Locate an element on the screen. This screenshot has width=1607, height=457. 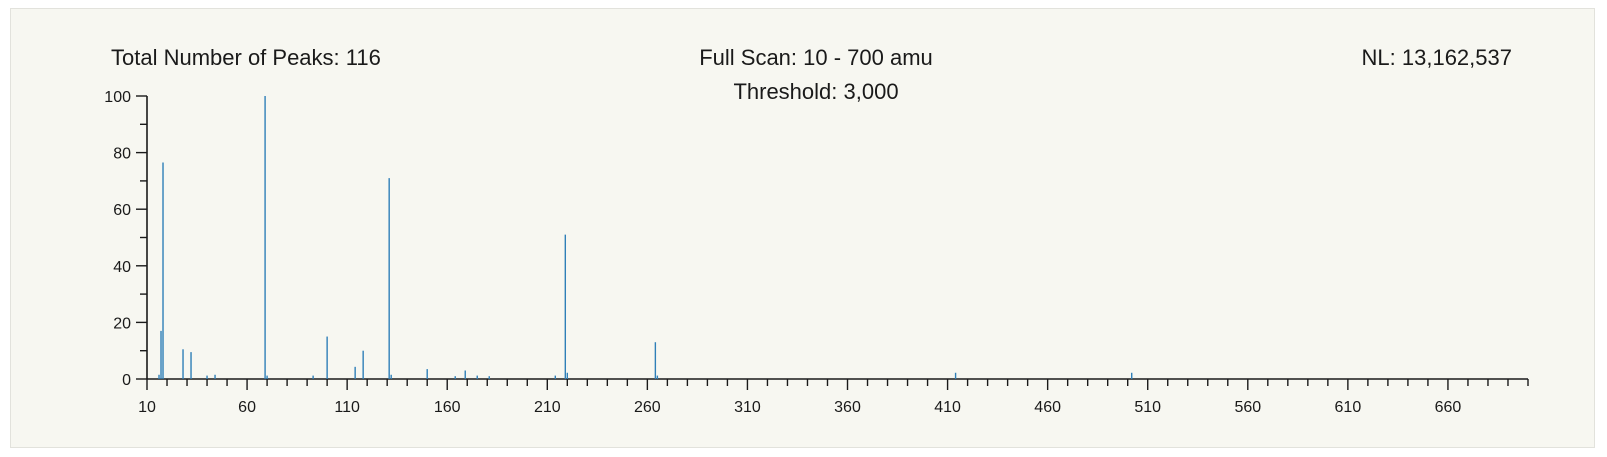
y-tick-label: 60 is located at coordinates (122, 210).